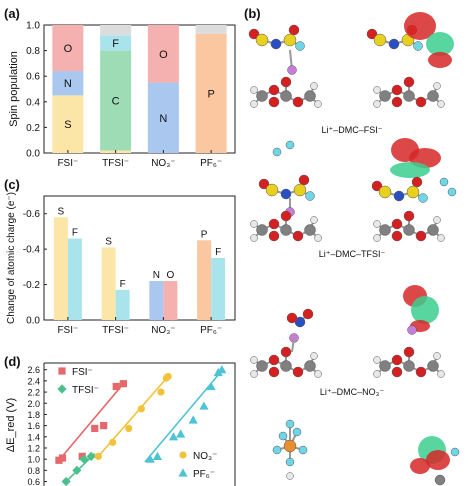  I want to click on panel-a-segment-label: P, so click(210, 94).